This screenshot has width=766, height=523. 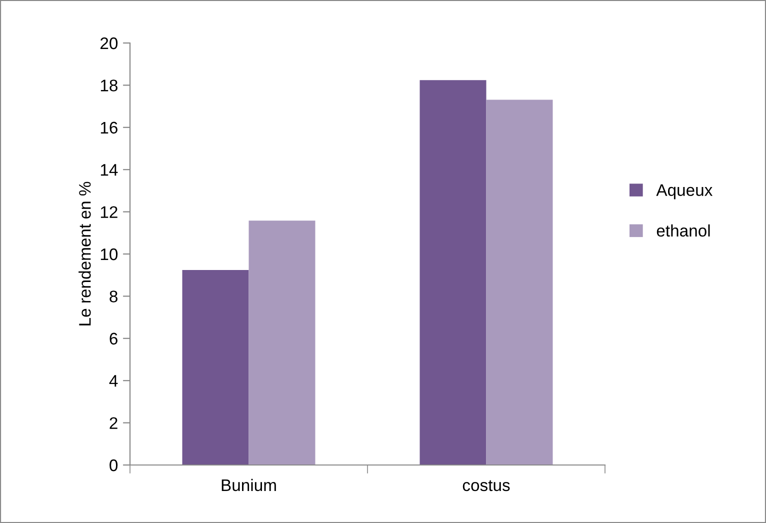 I want to click on y-tick-label: 10, so click(x=109, y=254).